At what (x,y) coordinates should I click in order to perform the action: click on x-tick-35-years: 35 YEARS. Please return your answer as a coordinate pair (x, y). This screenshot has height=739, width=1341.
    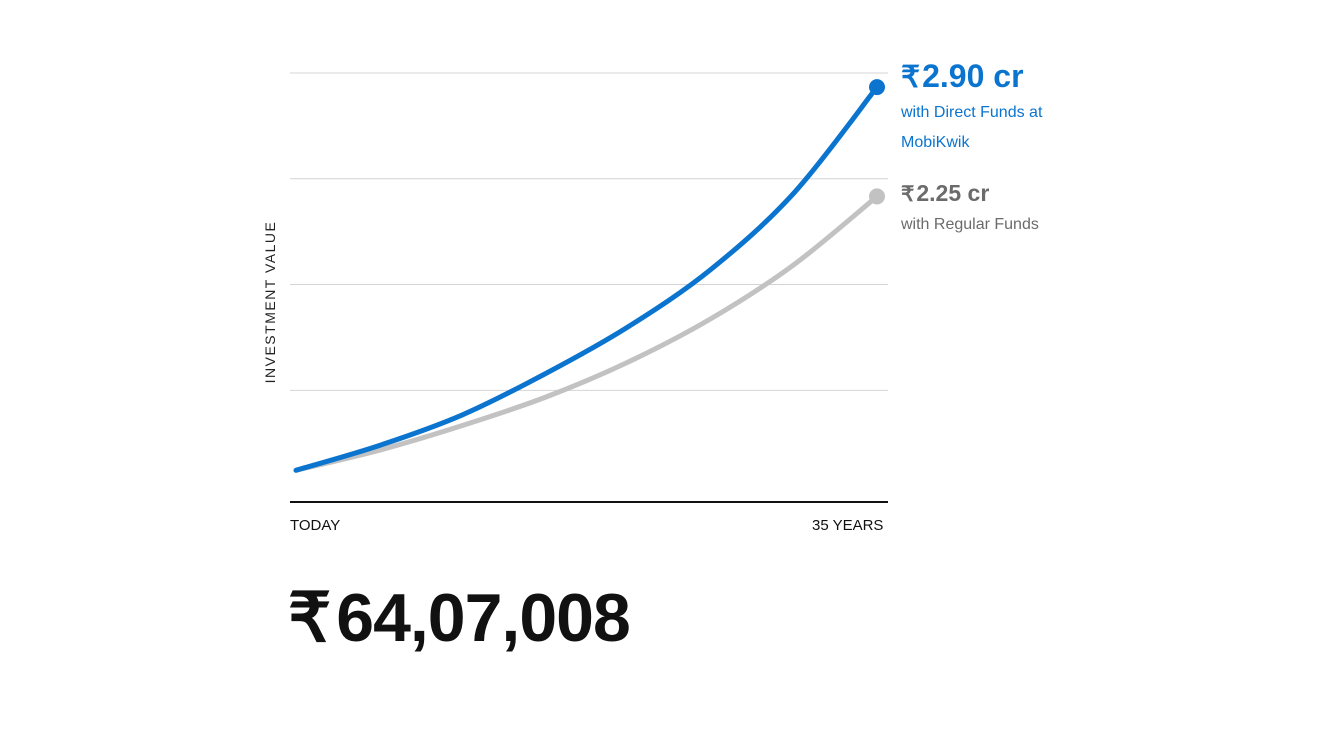
    Looking at the image, I should click on (848, 525).